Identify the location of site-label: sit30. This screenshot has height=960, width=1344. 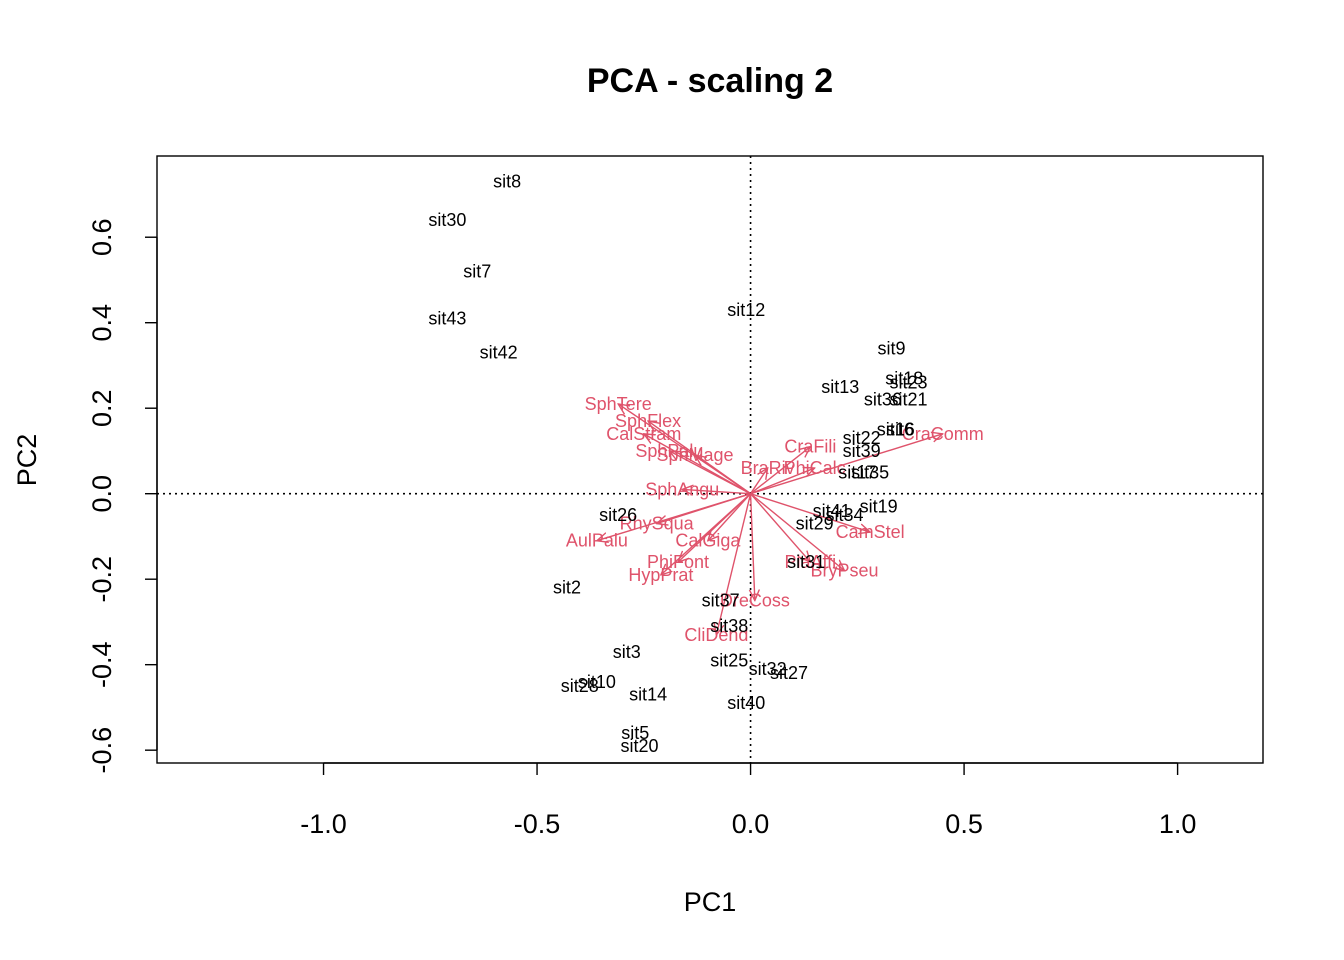
(447, 220).